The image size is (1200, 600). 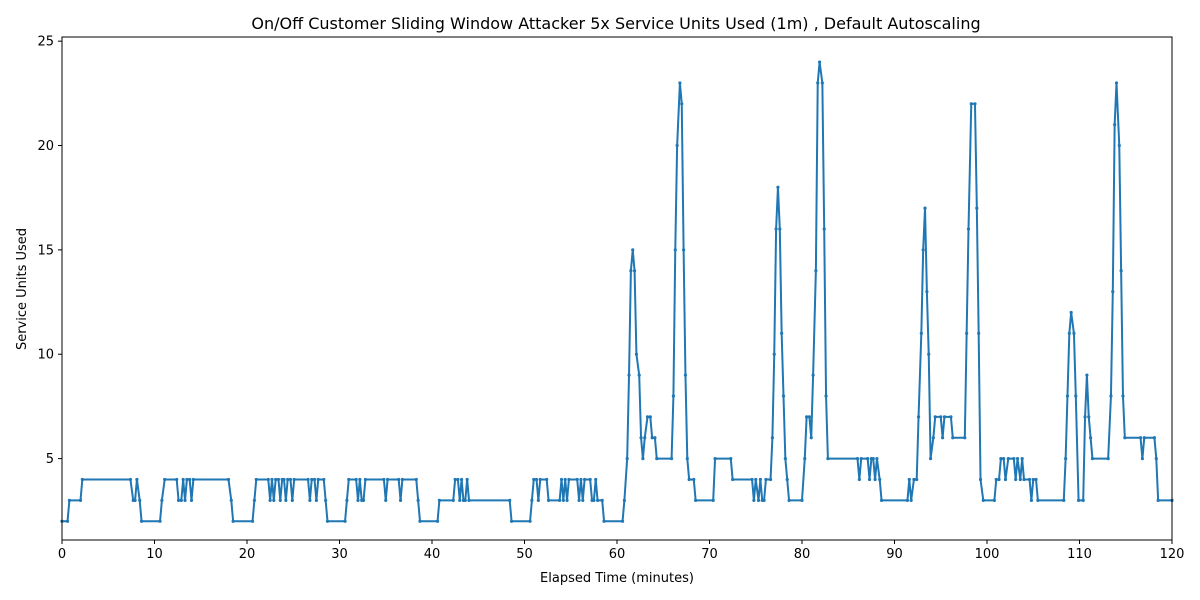 What do you see at coordinates (894, 554) in the screenshot?
I see `x-tick-label: 90` at bounding box center [894, 554].